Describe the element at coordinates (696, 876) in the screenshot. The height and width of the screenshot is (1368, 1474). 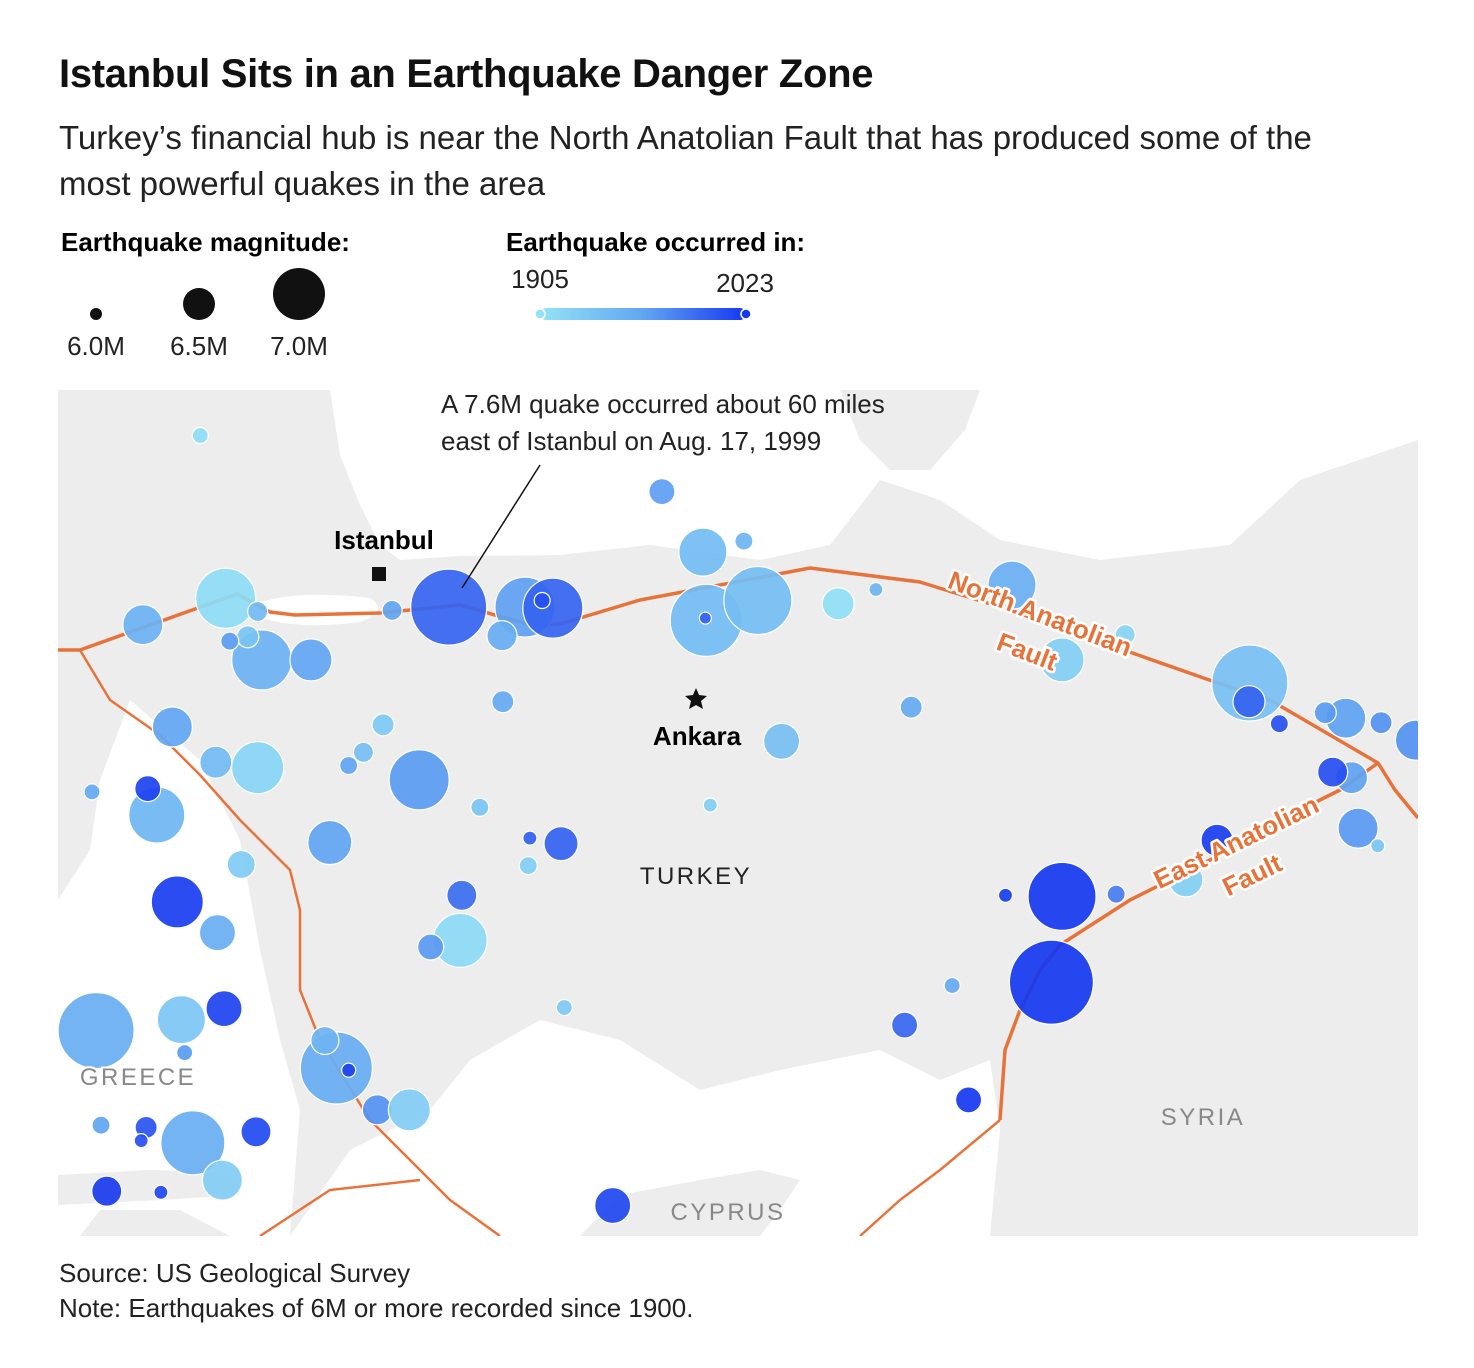
I see `country-label: TURKEY` at that location.